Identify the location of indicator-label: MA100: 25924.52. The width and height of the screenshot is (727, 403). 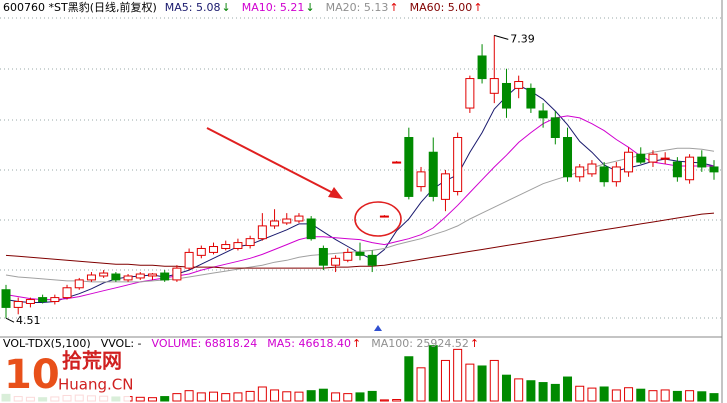
(420, 343).